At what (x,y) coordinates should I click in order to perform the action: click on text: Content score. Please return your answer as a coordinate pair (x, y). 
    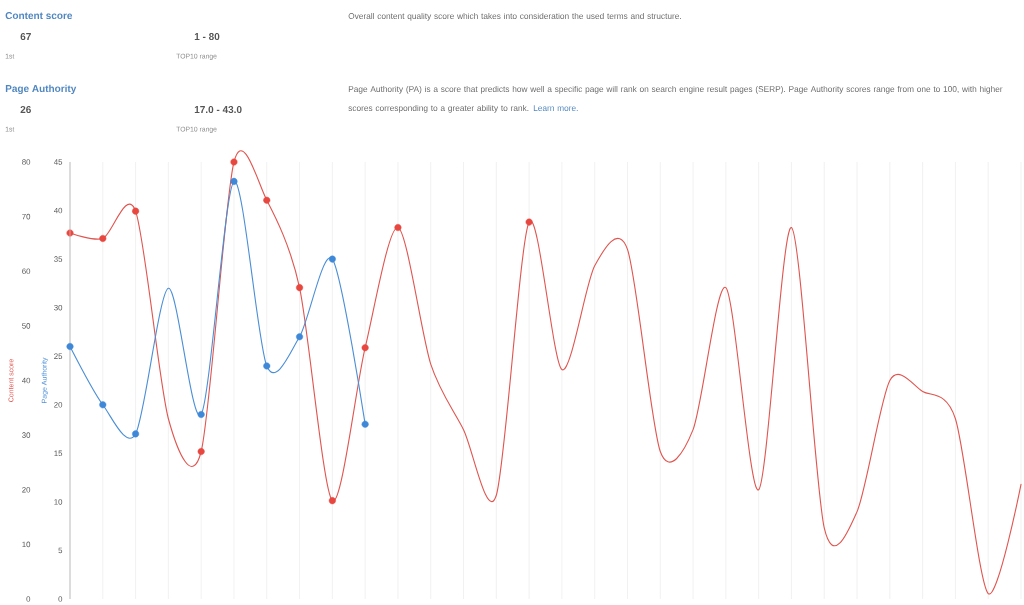
    Looking at the image, I should click on (39, 16).